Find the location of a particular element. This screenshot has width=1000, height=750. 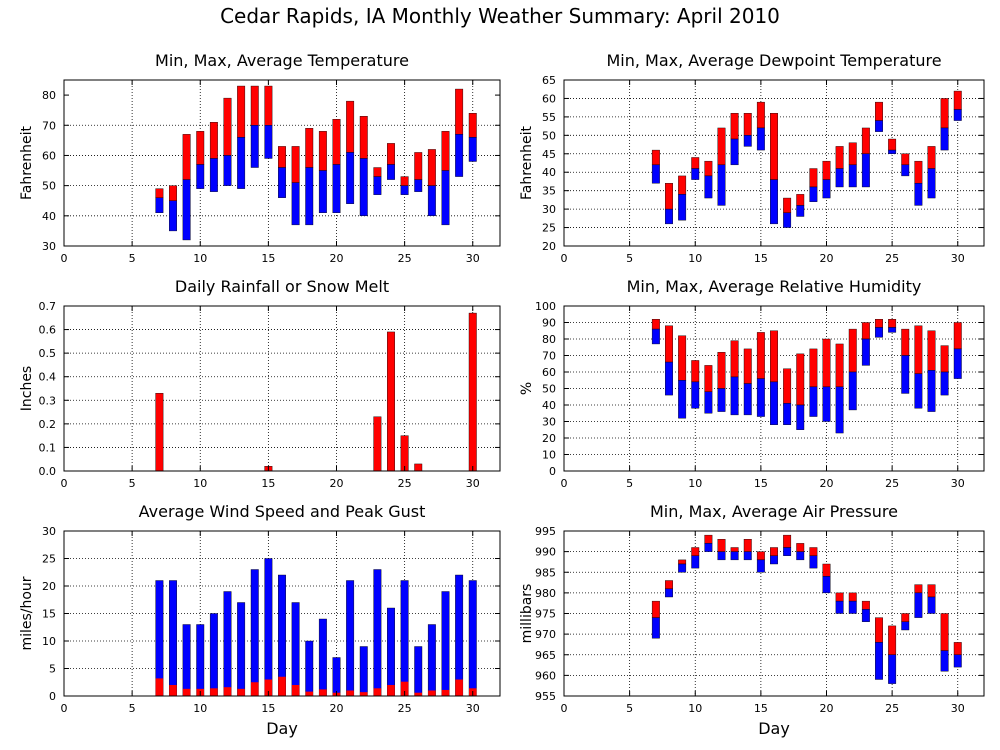

y-tick-label: 25 is located at coordinates (549, 228).